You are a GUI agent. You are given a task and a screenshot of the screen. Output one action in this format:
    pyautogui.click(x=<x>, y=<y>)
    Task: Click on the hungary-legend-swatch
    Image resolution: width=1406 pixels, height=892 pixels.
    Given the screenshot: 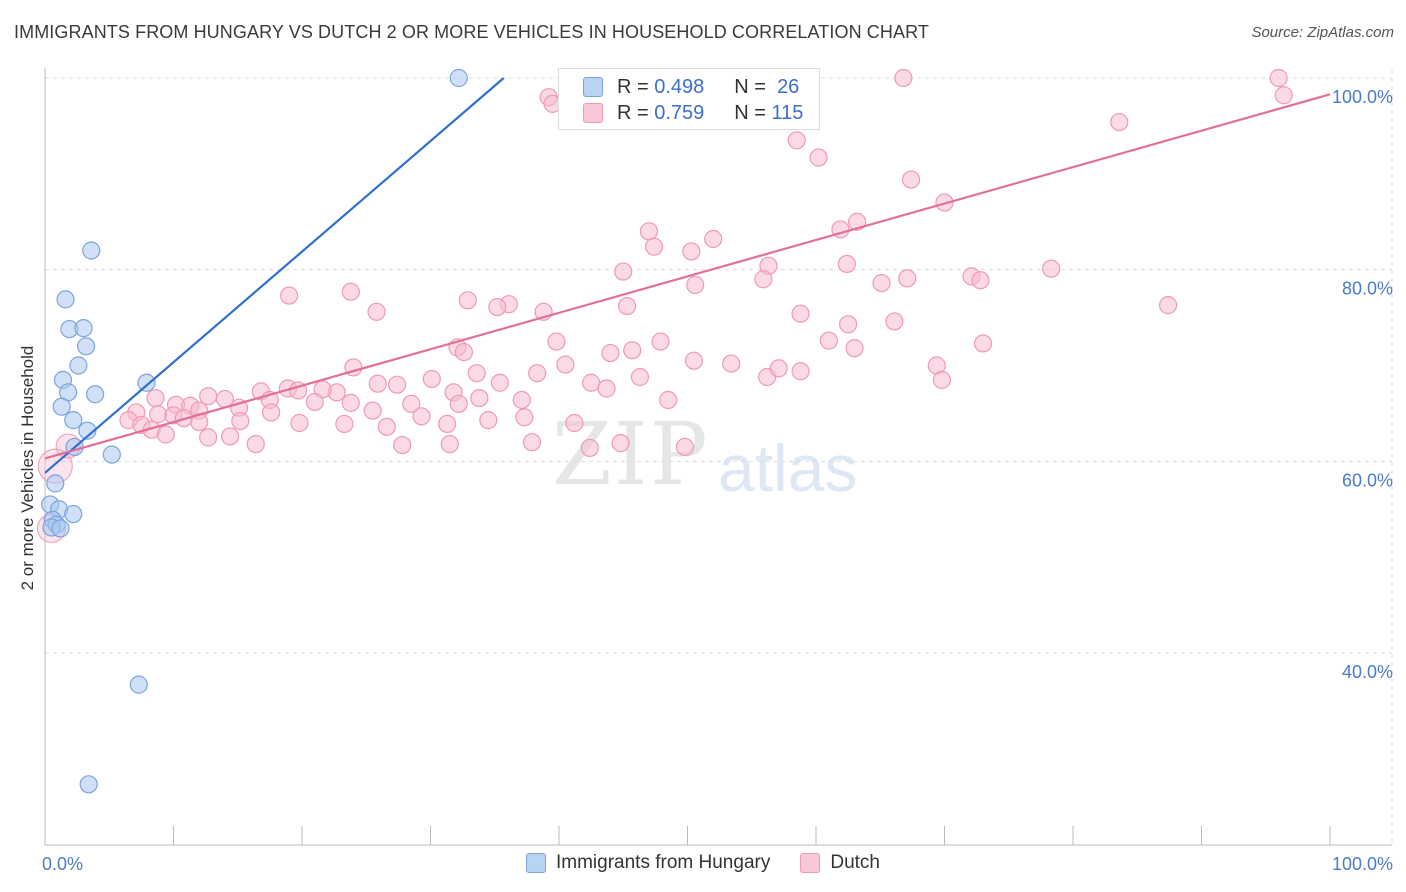 What is the action you would take?
    pyautogui.click(x=536, y=863)
    